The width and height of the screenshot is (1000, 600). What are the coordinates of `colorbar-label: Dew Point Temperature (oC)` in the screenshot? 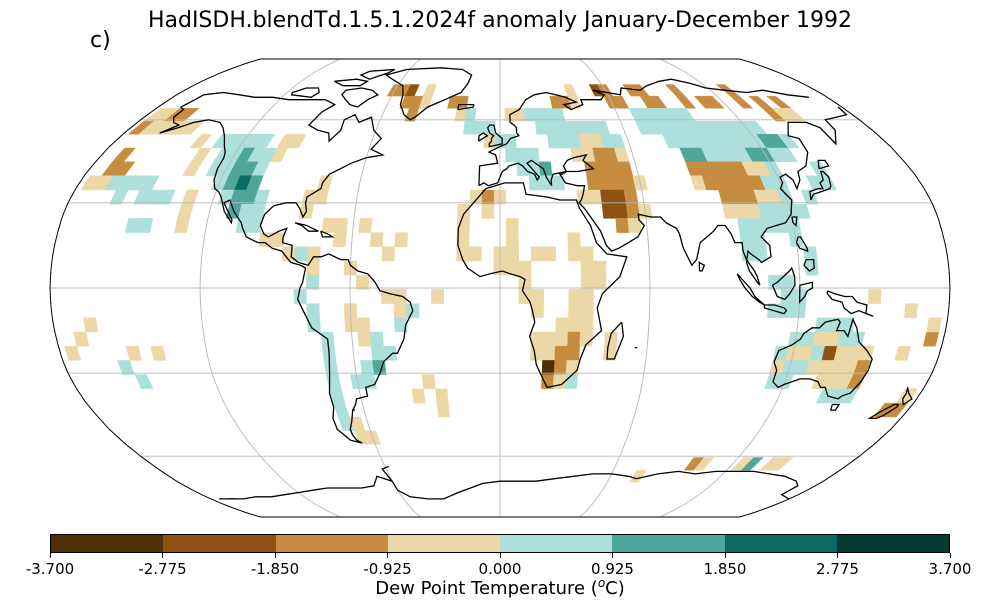 It's located at (500, 587).